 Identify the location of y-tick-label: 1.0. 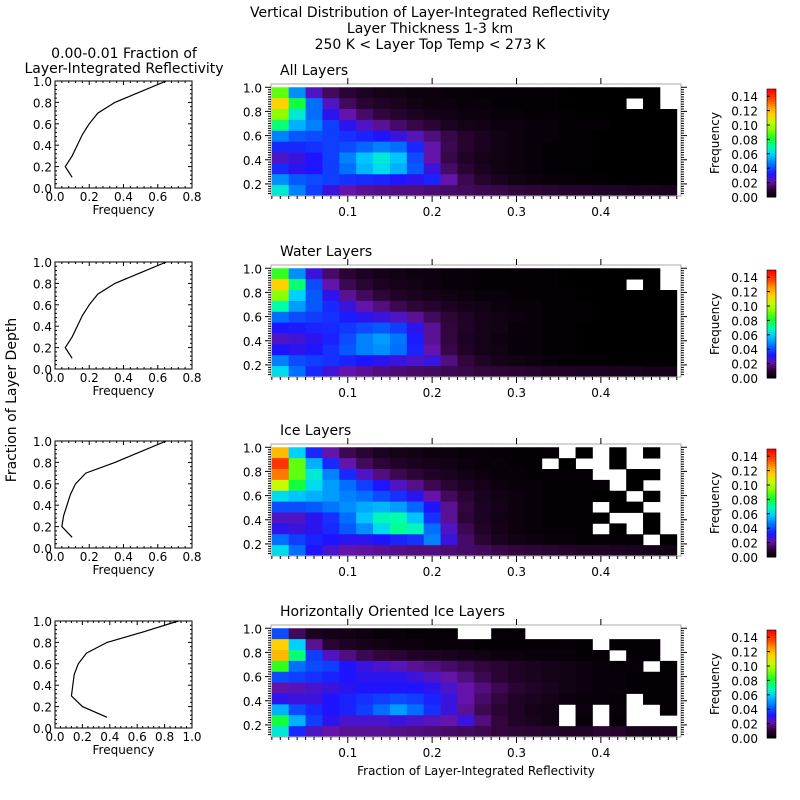
(252, 629).